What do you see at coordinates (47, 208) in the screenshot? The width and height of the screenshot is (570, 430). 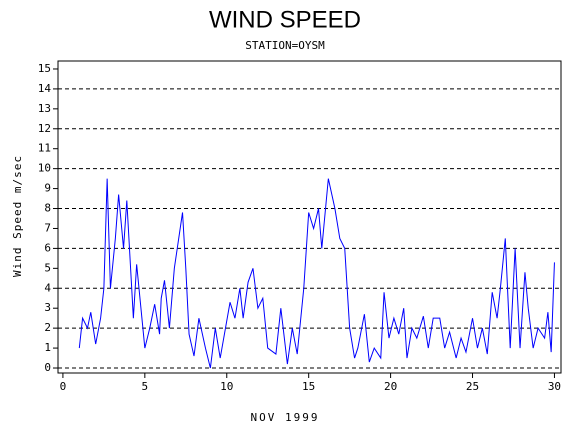 I see `y-tick-label: 8` at bounding box center [47, 208].